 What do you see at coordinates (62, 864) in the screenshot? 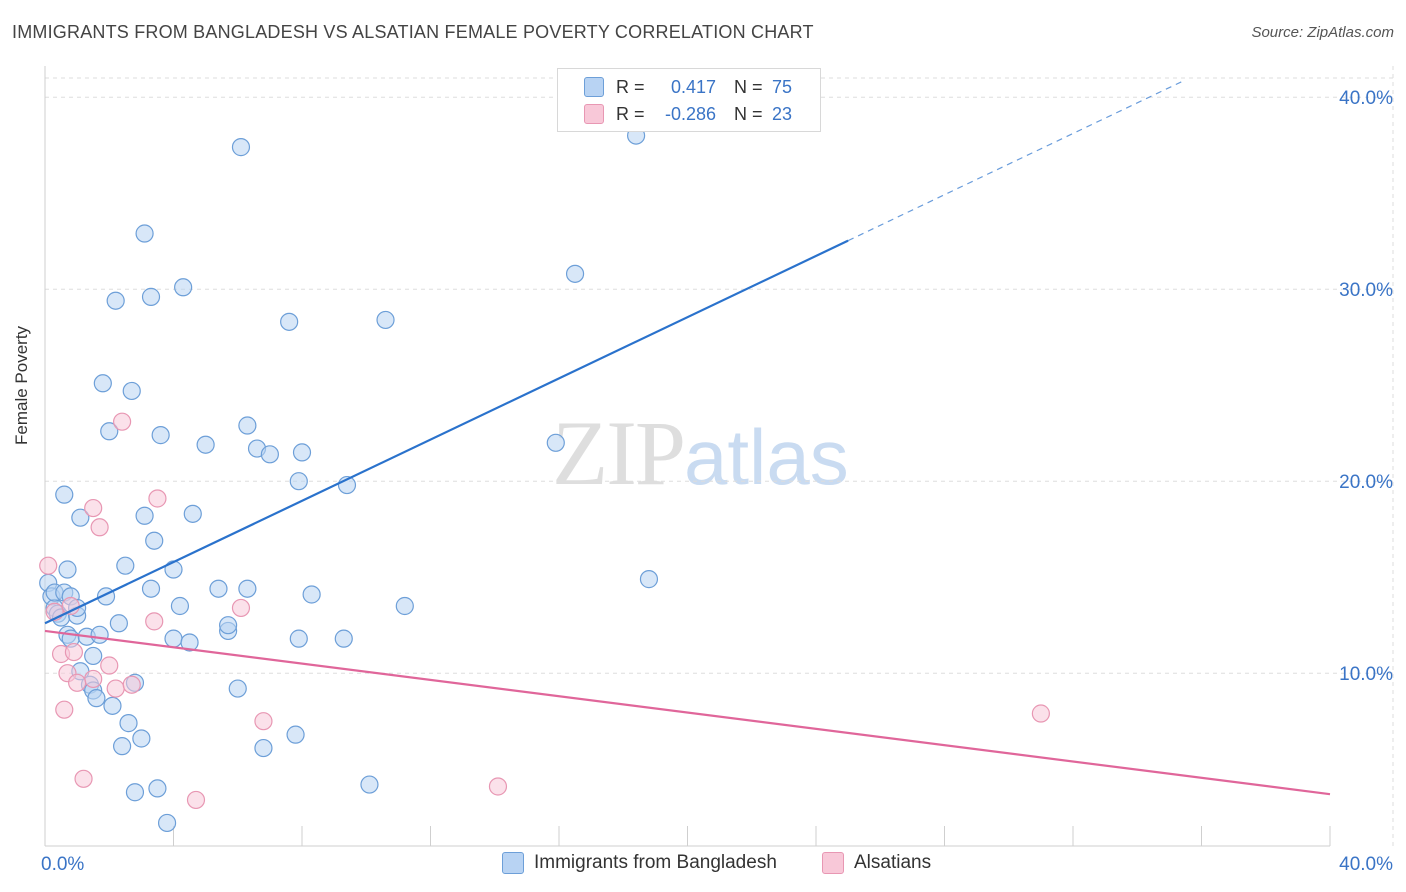
I see `x-tick-label: 0.0%` at bounding box center [62, 864].